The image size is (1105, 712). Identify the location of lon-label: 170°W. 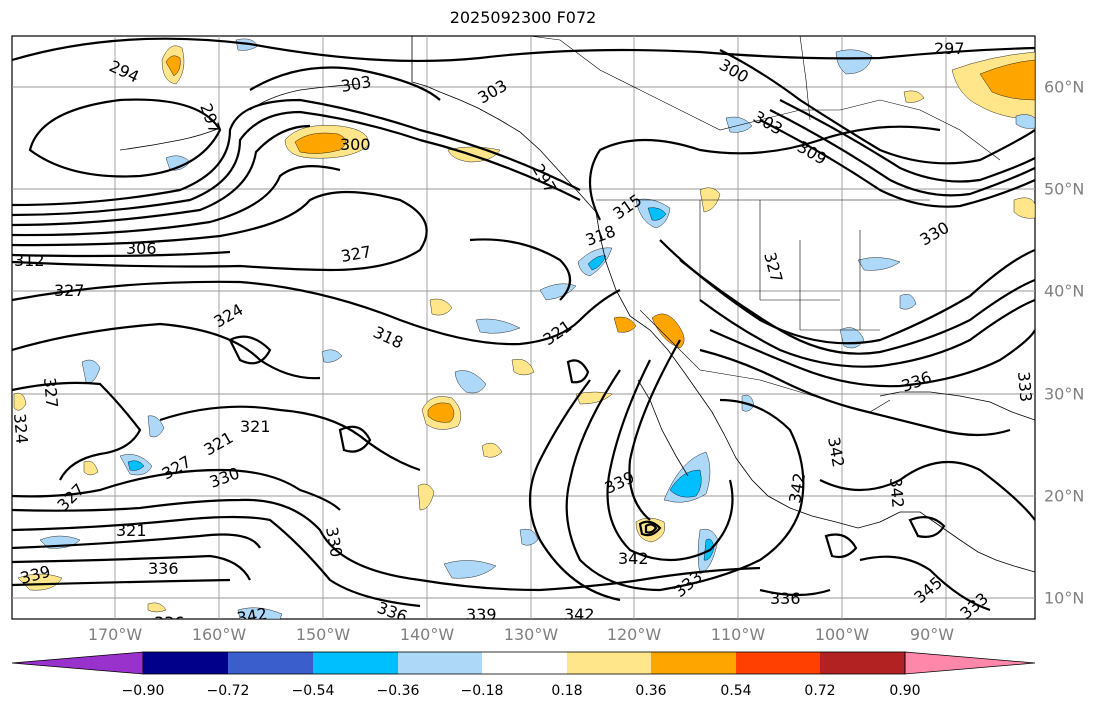
(115, 634).